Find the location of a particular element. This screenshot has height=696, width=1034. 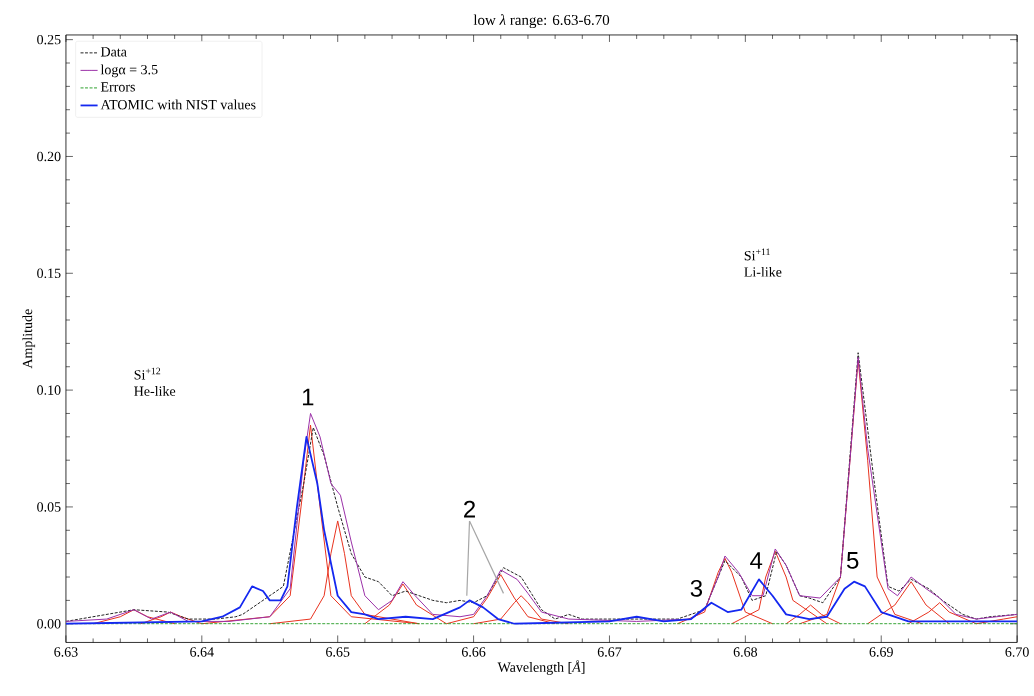

x-tick-label: 6.69 is located at coordinates (881, 652).